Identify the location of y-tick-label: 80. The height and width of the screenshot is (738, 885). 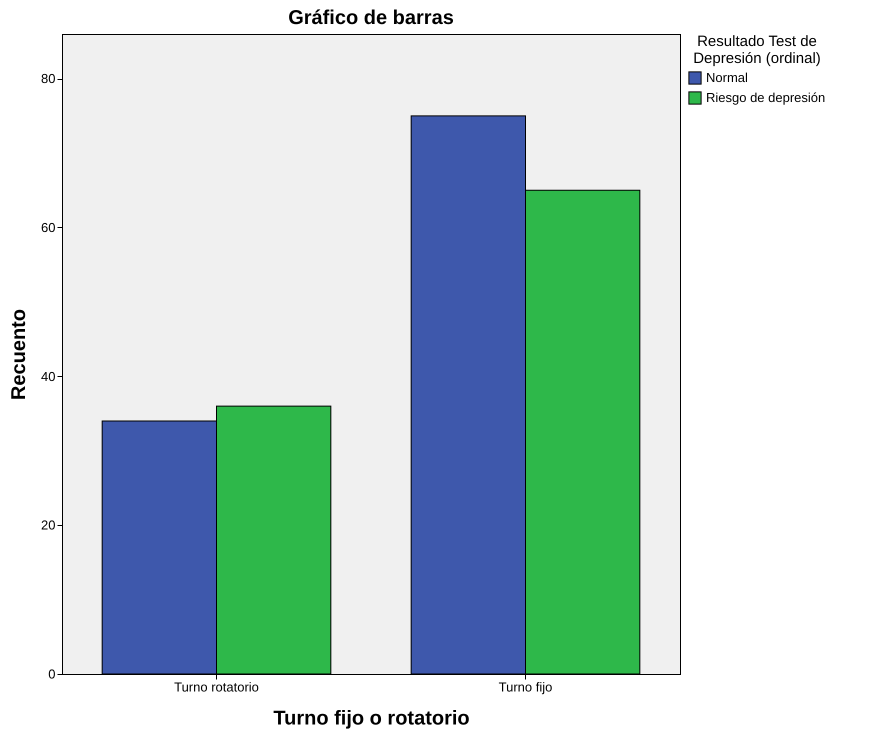
(48, 78).